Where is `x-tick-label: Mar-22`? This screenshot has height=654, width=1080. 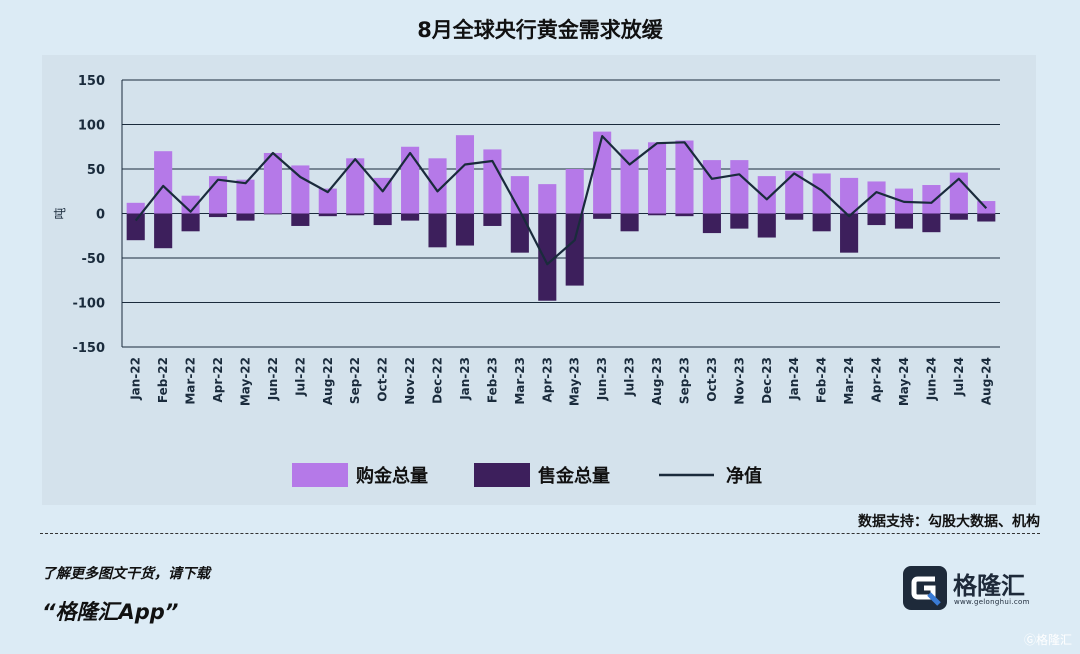
x-tick-label: Mar-22 is located at coordinates (191, 381).